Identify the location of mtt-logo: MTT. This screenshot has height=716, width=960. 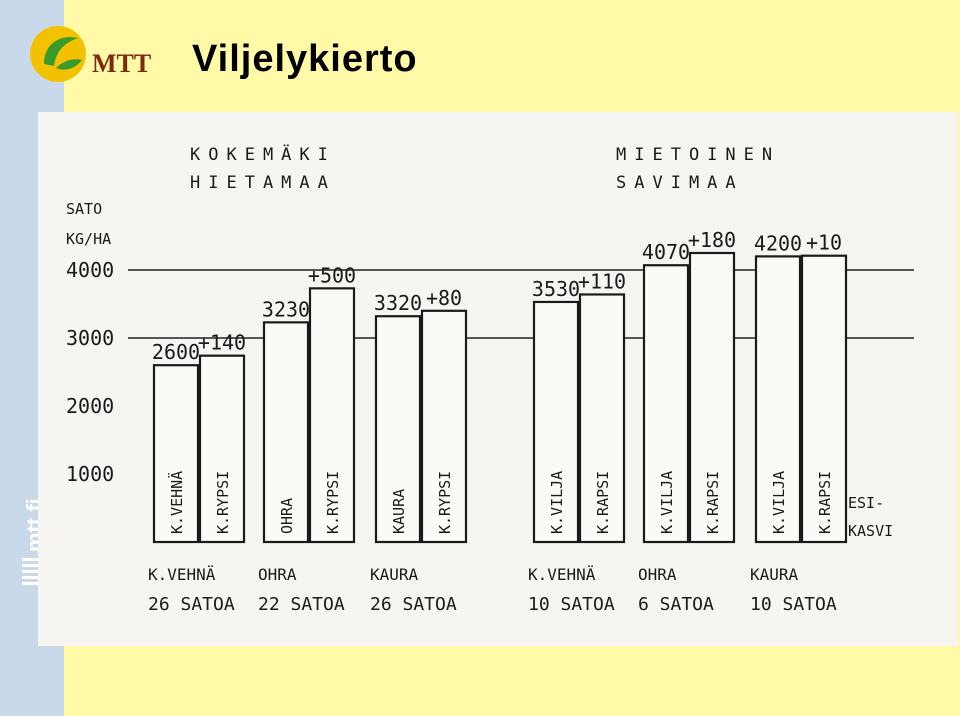
(90, 54).